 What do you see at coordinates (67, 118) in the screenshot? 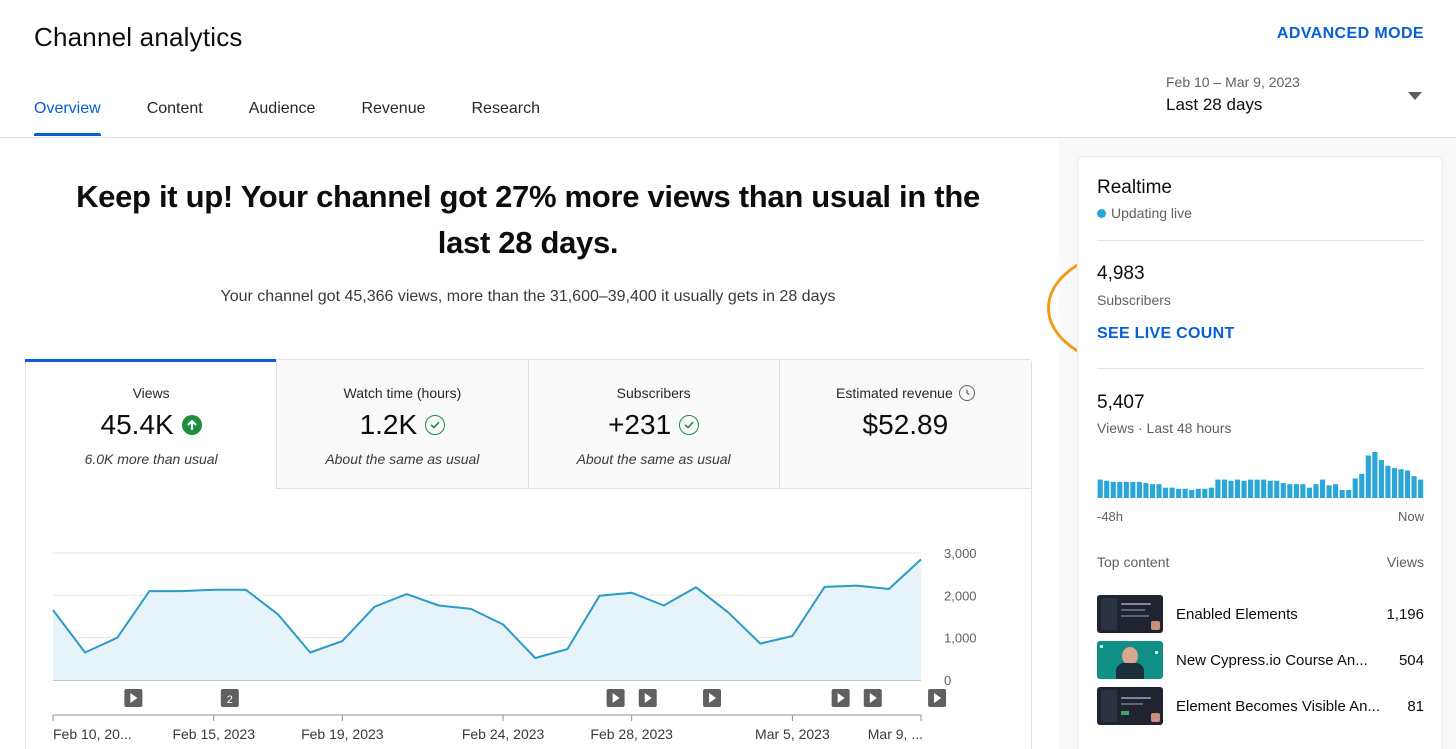
I see `tab-overview: Overview` at bounding box center [67, 118].